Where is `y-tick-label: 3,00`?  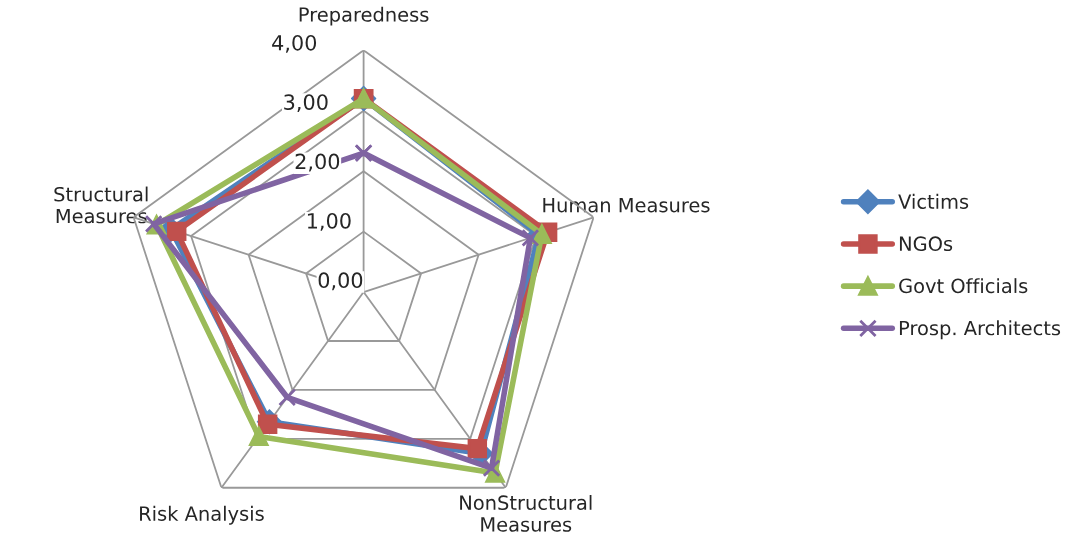
y-tick-label: 3,00 is located at coordinates (306, 103).